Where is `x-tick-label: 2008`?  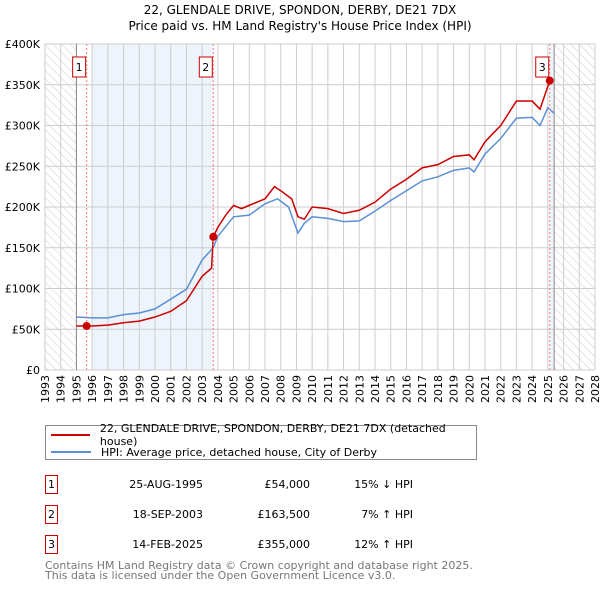 x-tick-label: 2008 is located at coordinates (281, 389).